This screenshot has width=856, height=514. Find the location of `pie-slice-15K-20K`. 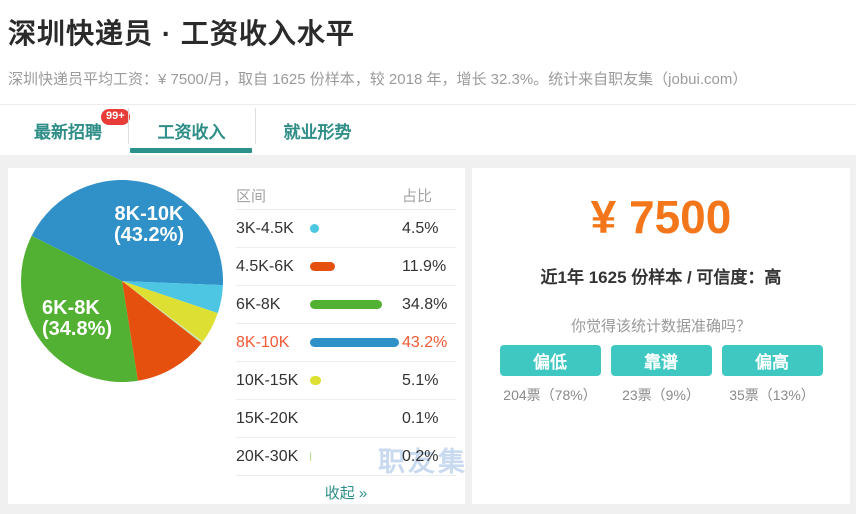

pie-slice-15K-20K is located at coordinates (162, 312).